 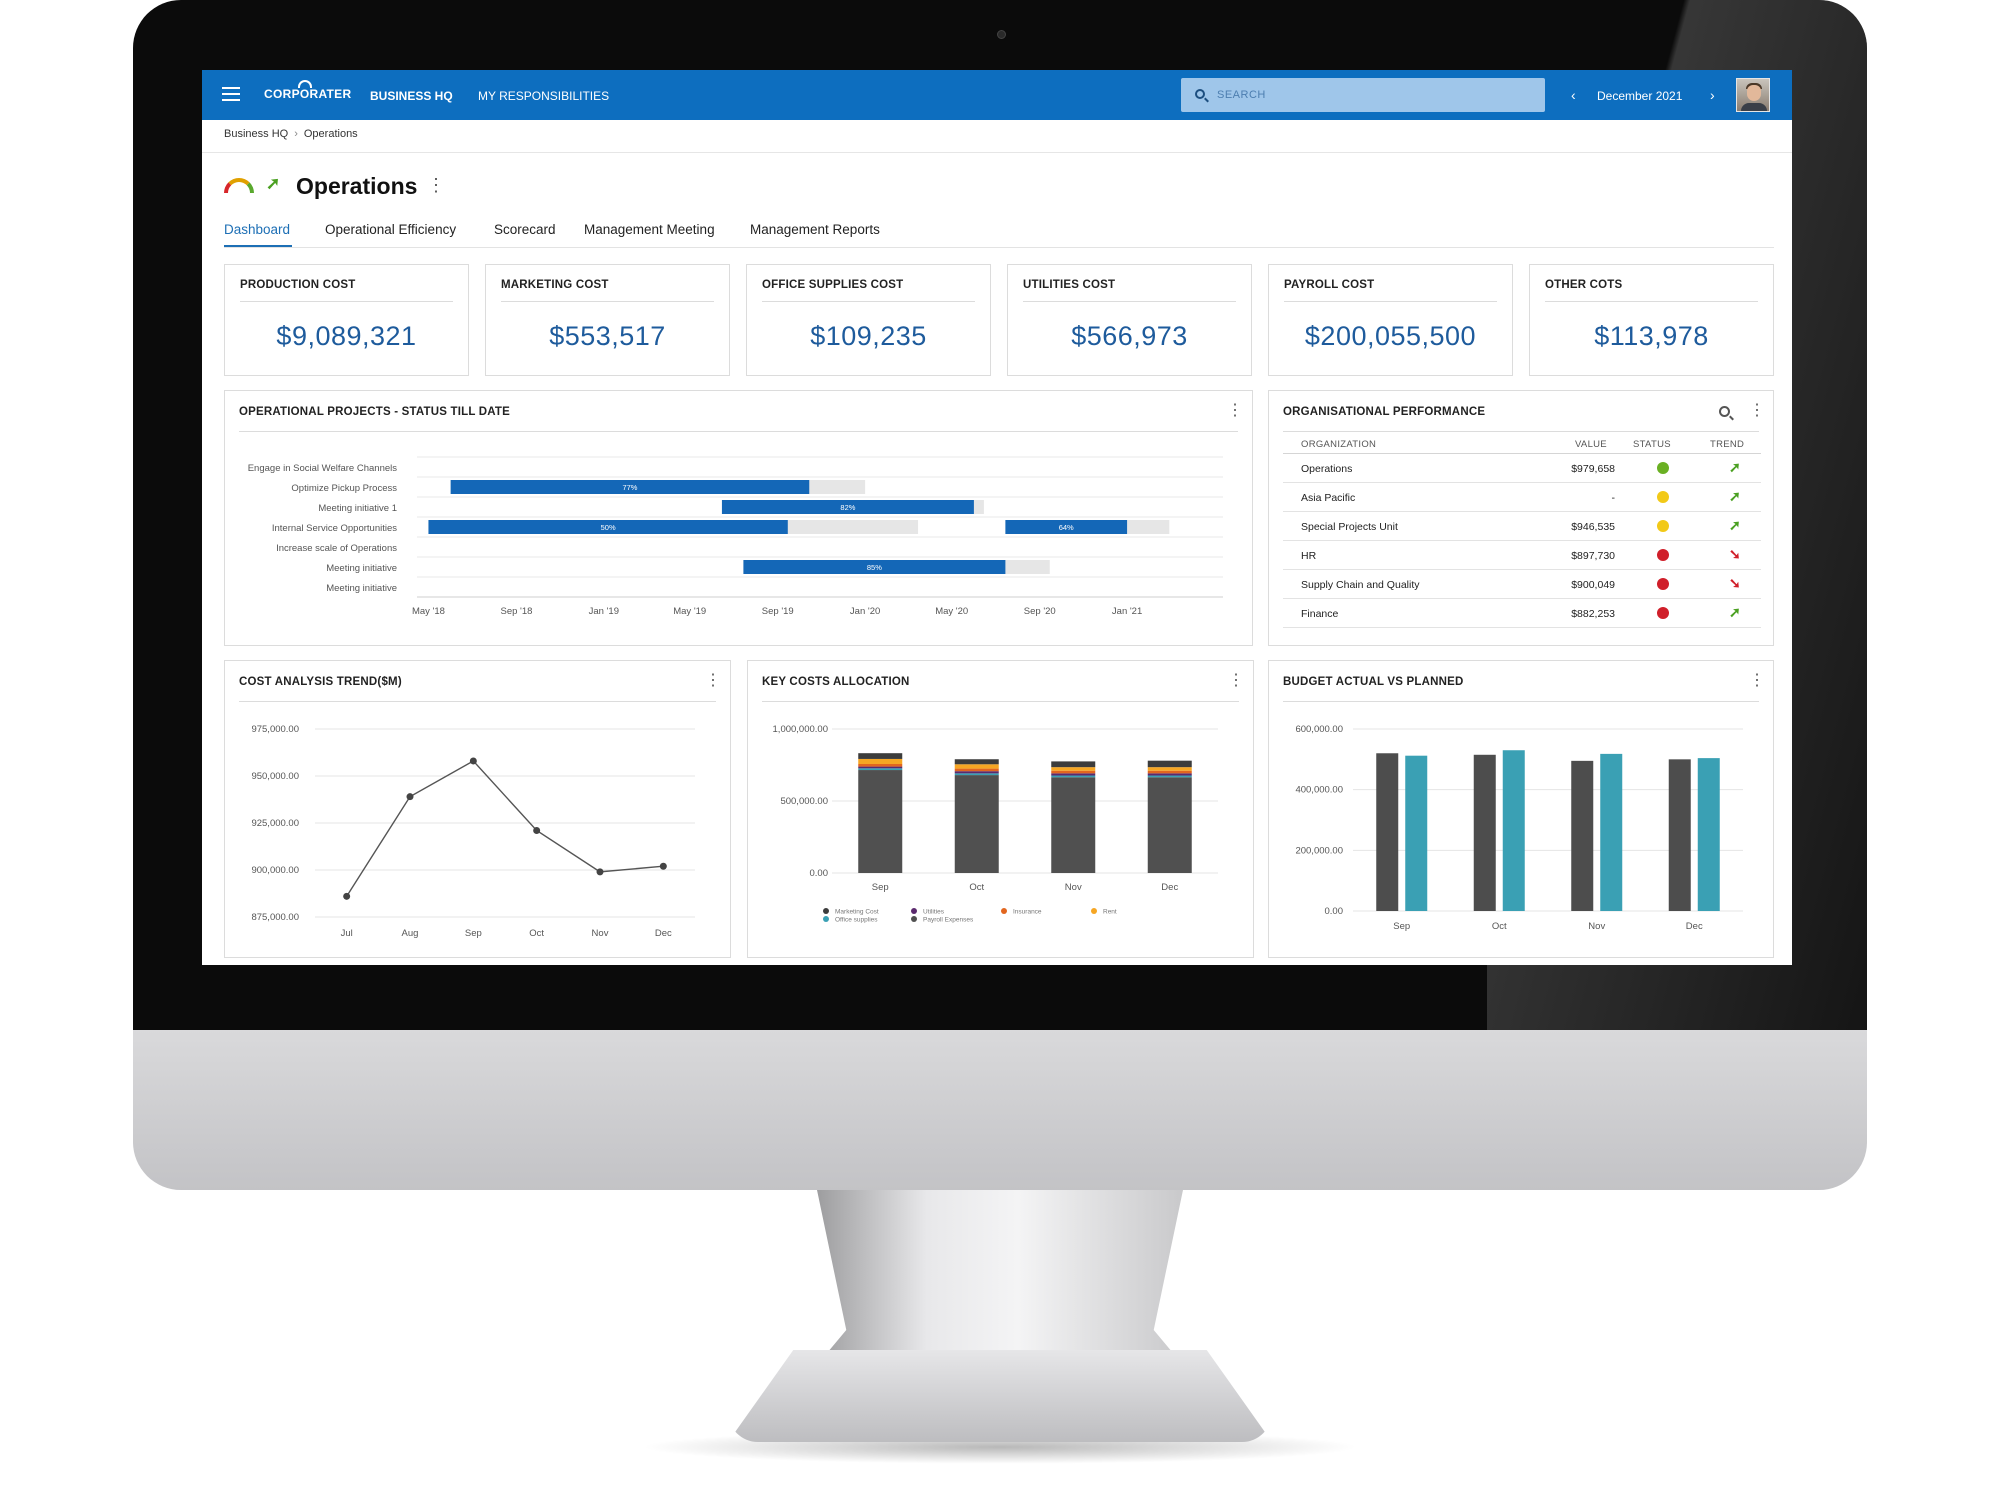 What do you see at coordinates (1373, 682) in the screenshot?
I see `panel-title: BUDGET ACTUAL VS PLANNED` at bounding box center [1373, 682].